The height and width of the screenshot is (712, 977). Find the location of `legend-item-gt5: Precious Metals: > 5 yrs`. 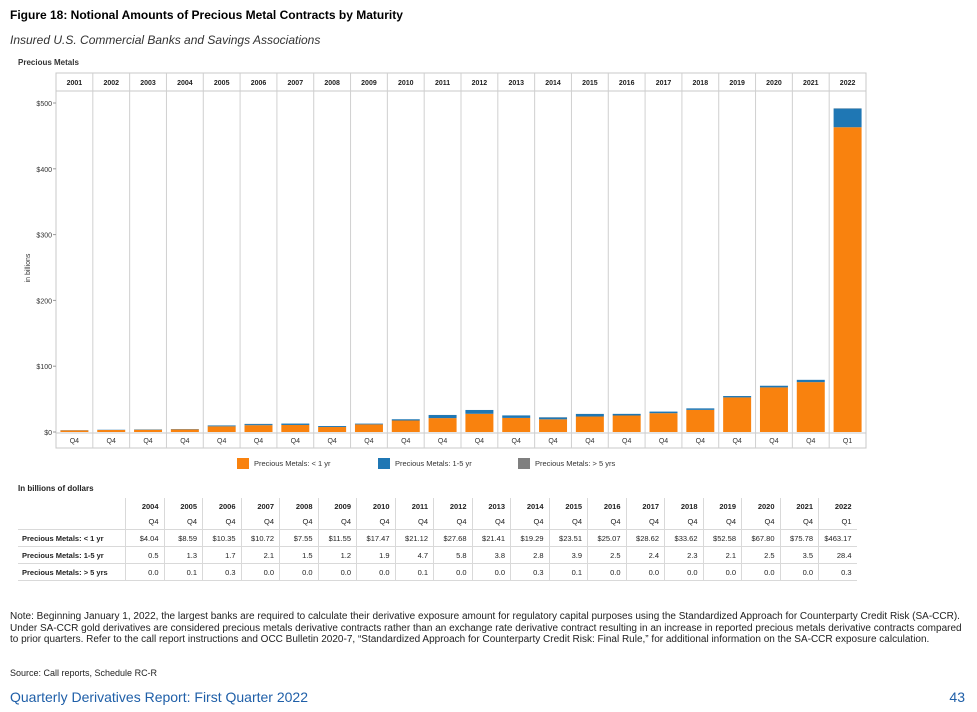

legend-item-gt5: Precious Metals: > 5 yrs is located at coordinates (566, 463).